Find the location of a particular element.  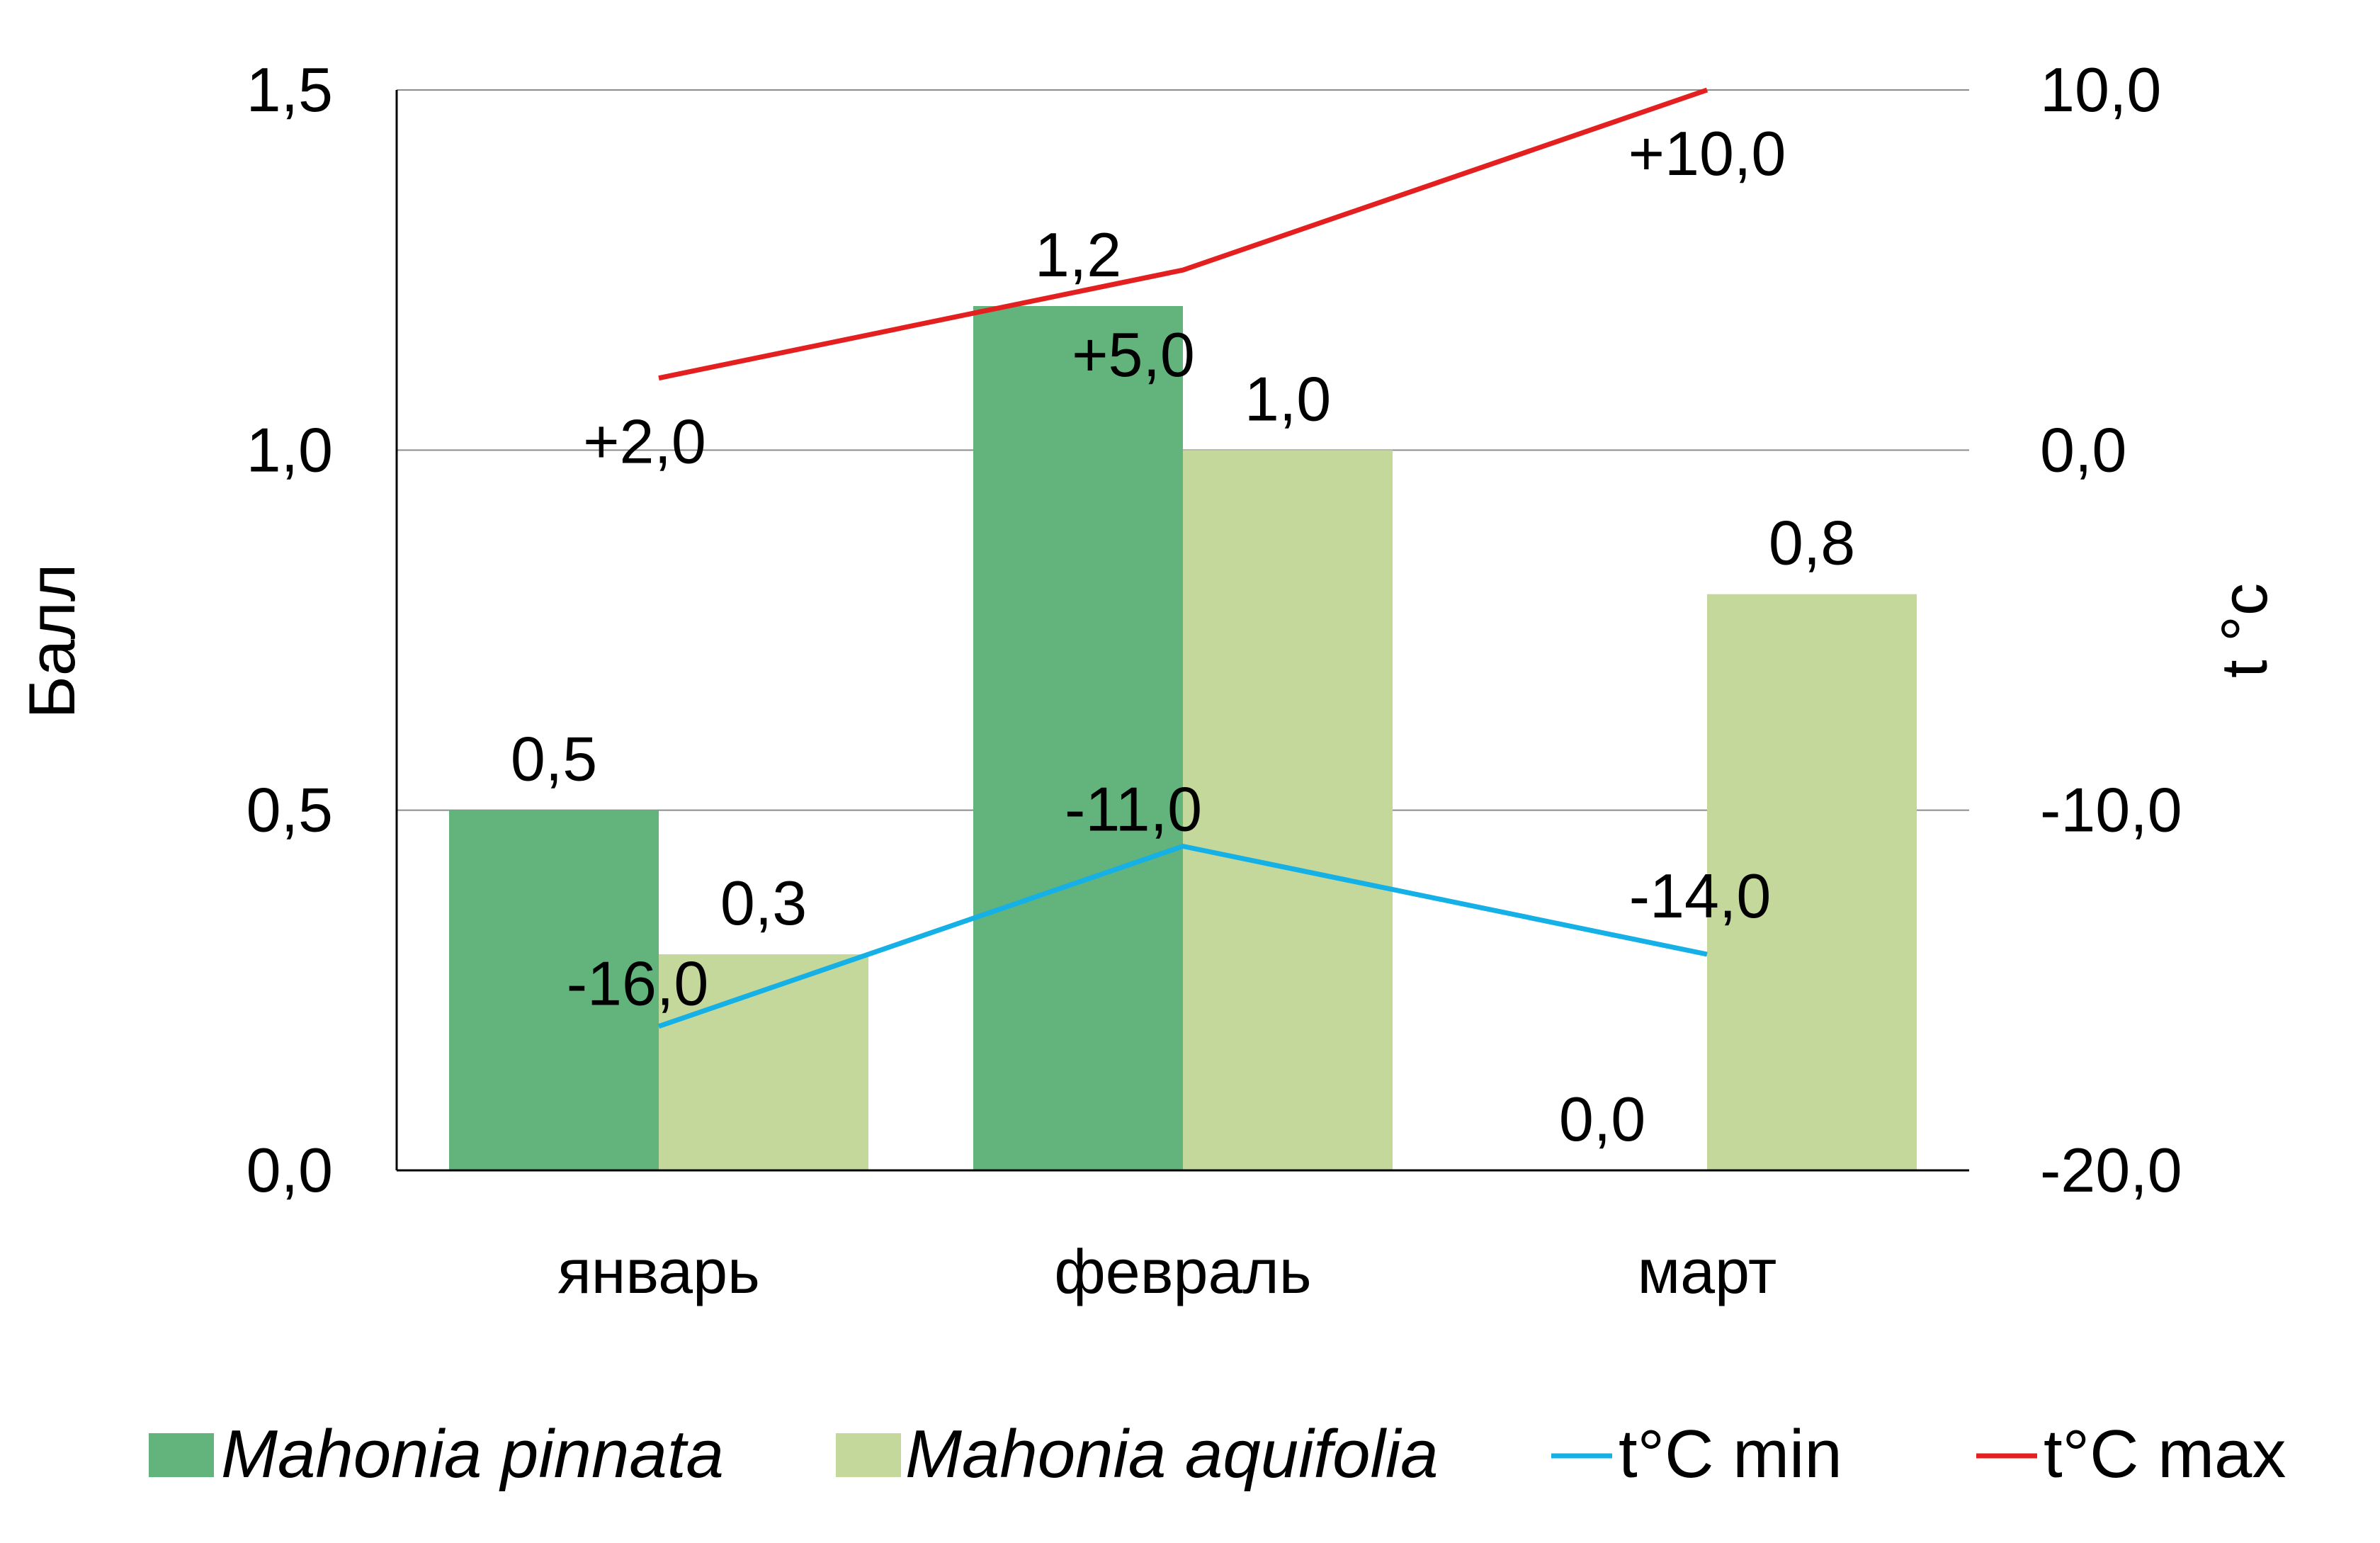

y-tick-label: 0,0 is located at coordinates (290, 1170).